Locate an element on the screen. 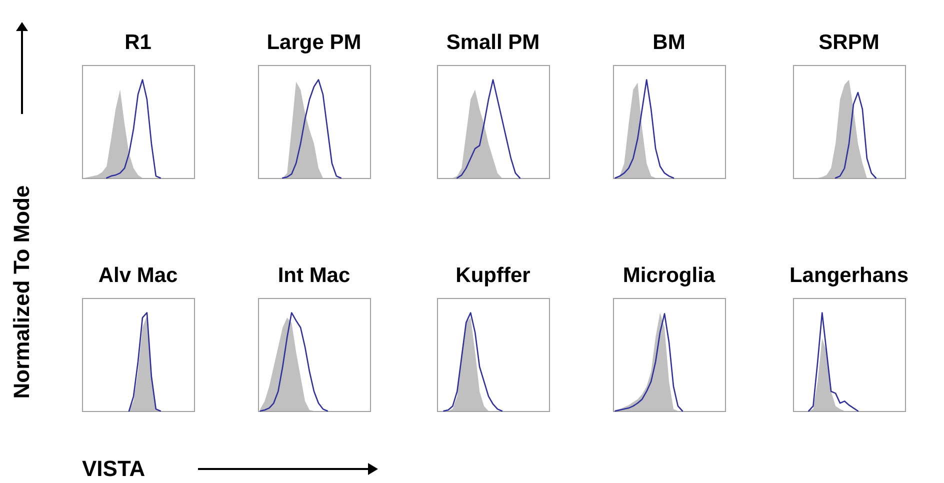  chart-title: BM is located at coordinates (669, 42).